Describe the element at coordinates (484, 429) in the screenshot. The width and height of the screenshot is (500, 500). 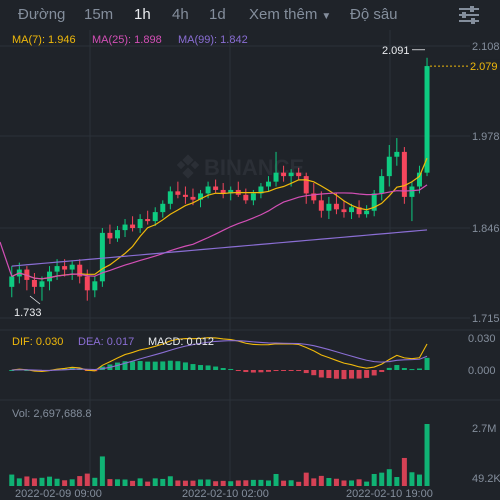
I see `volume-axis-label: 2.7M` at that location.